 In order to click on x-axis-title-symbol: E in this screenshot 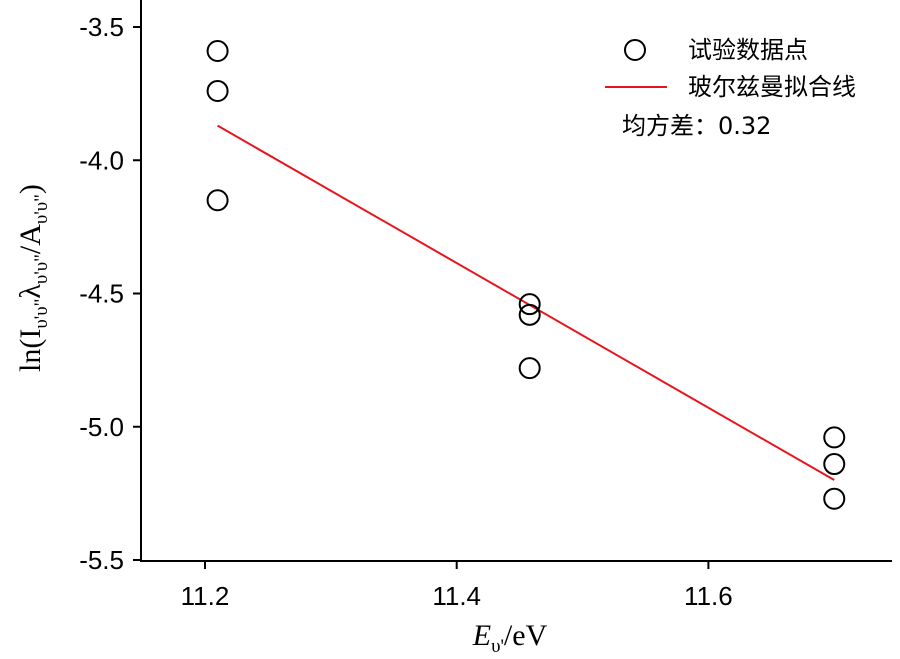, I will do `click(481, 635)`.